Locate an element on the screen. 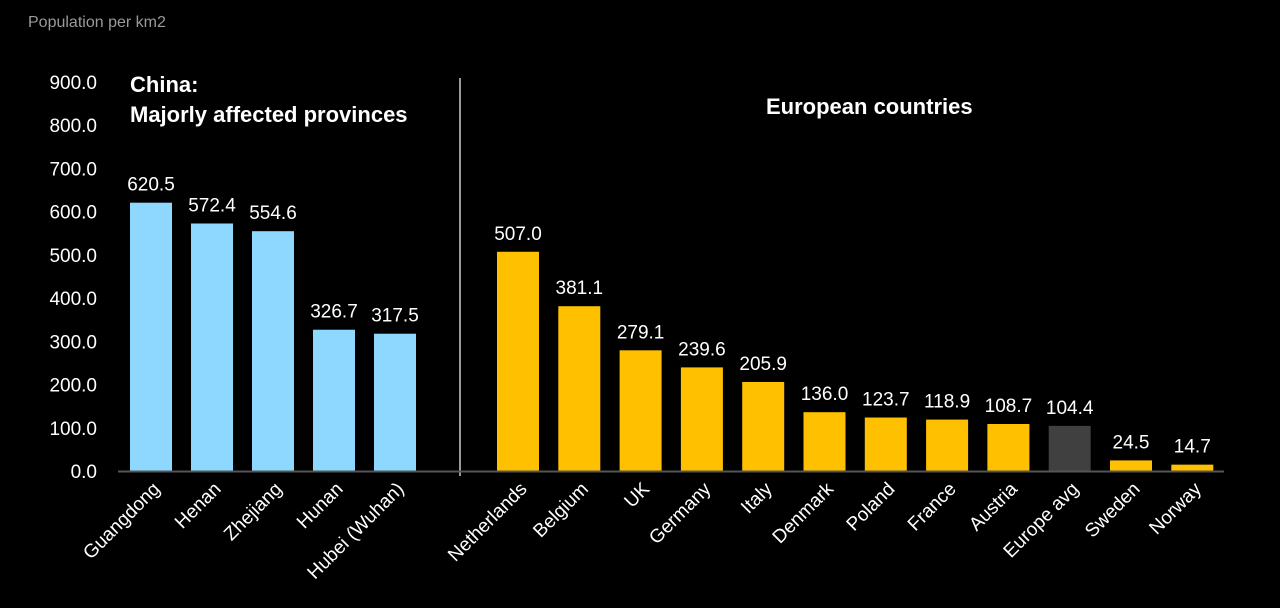 The height and width of the screenshot is (608, 1280). value-label-italy: 205.9 is located at coordinates (763, 364).